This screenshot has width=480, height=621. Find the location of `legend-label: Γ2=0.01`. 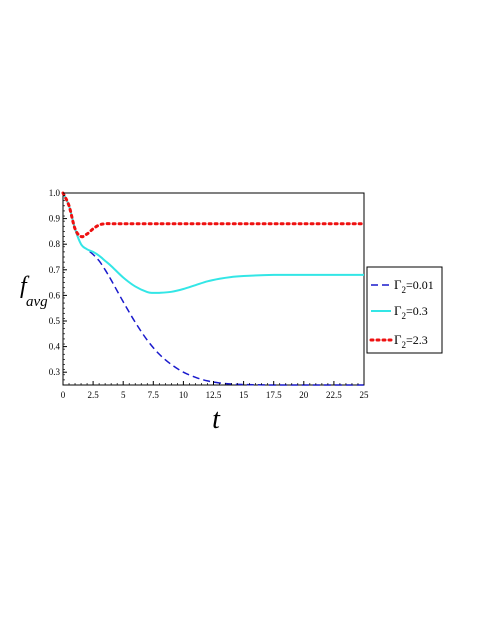

legend-label: Γ2=0.01 is located at coordinates (414, 286).